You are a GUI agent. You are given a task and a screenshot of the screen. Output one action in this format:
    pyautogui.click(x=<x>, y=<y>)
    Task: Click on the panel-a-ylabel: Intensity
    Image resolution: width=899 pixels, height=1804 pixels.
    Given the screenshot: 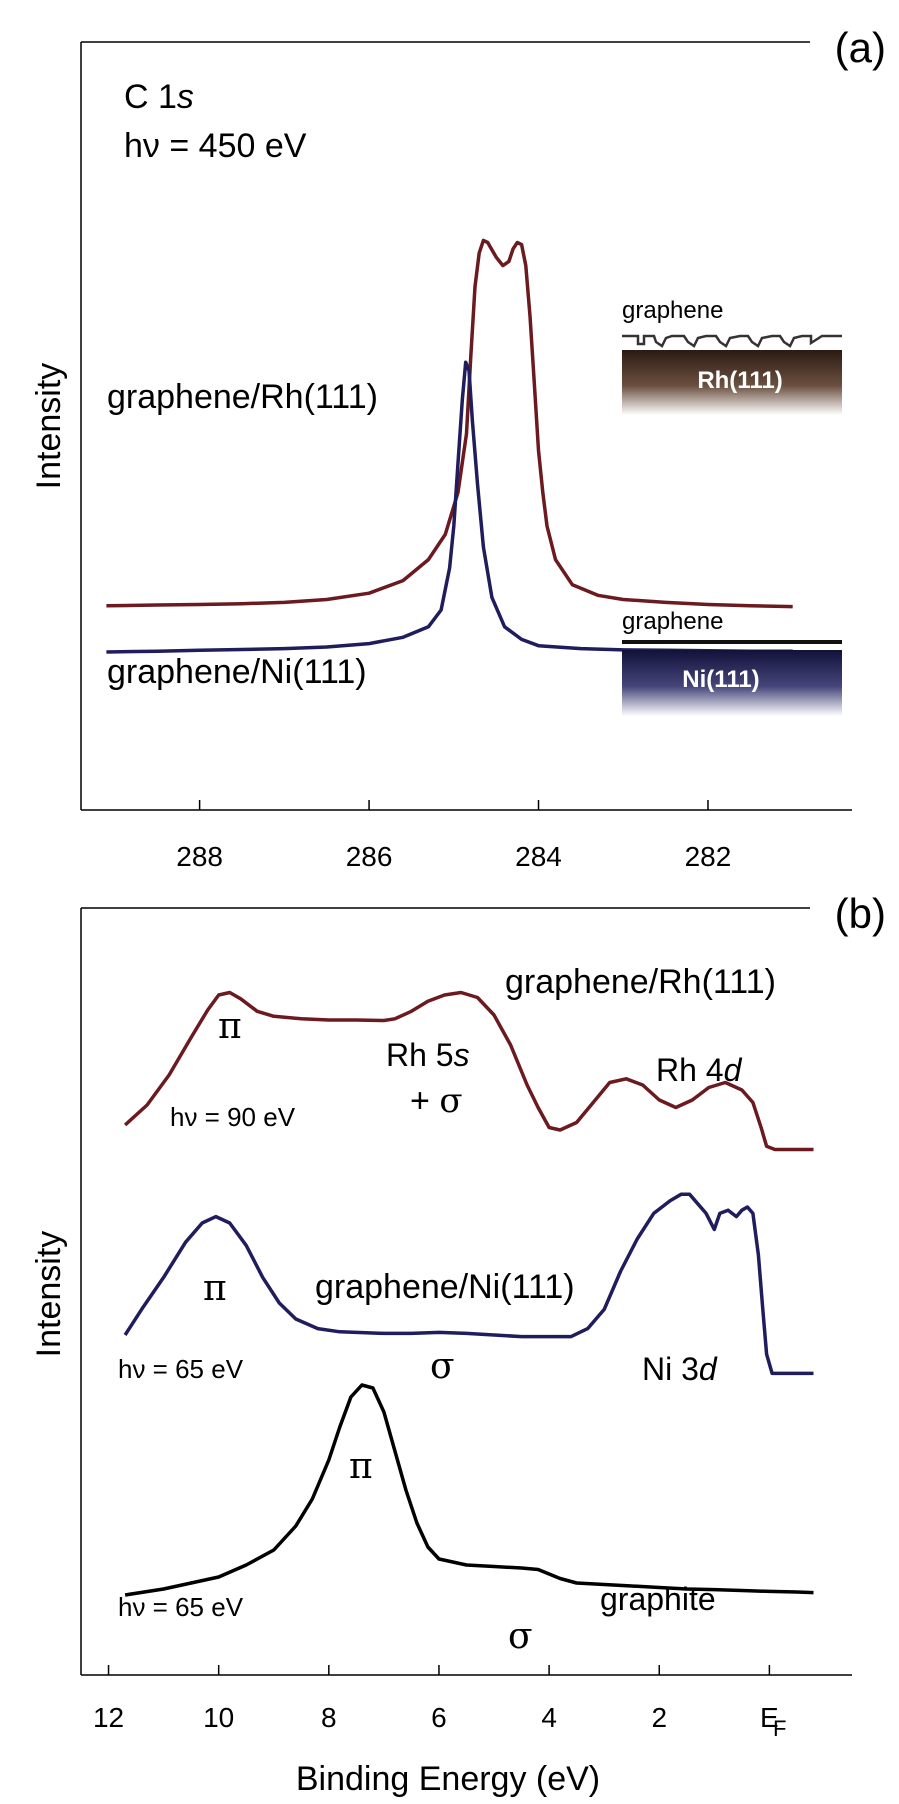 What is the action you would take?
    pyautogui.click(x=49, y=426)
    